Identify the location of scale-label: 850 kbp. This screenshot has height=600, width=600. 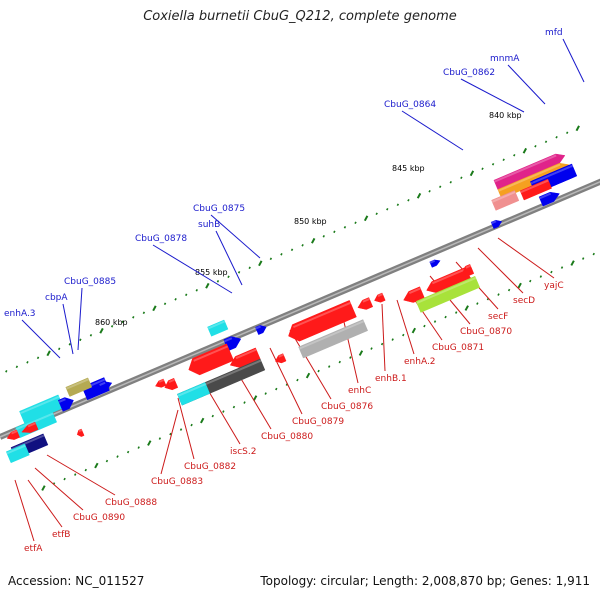
(310, 221).